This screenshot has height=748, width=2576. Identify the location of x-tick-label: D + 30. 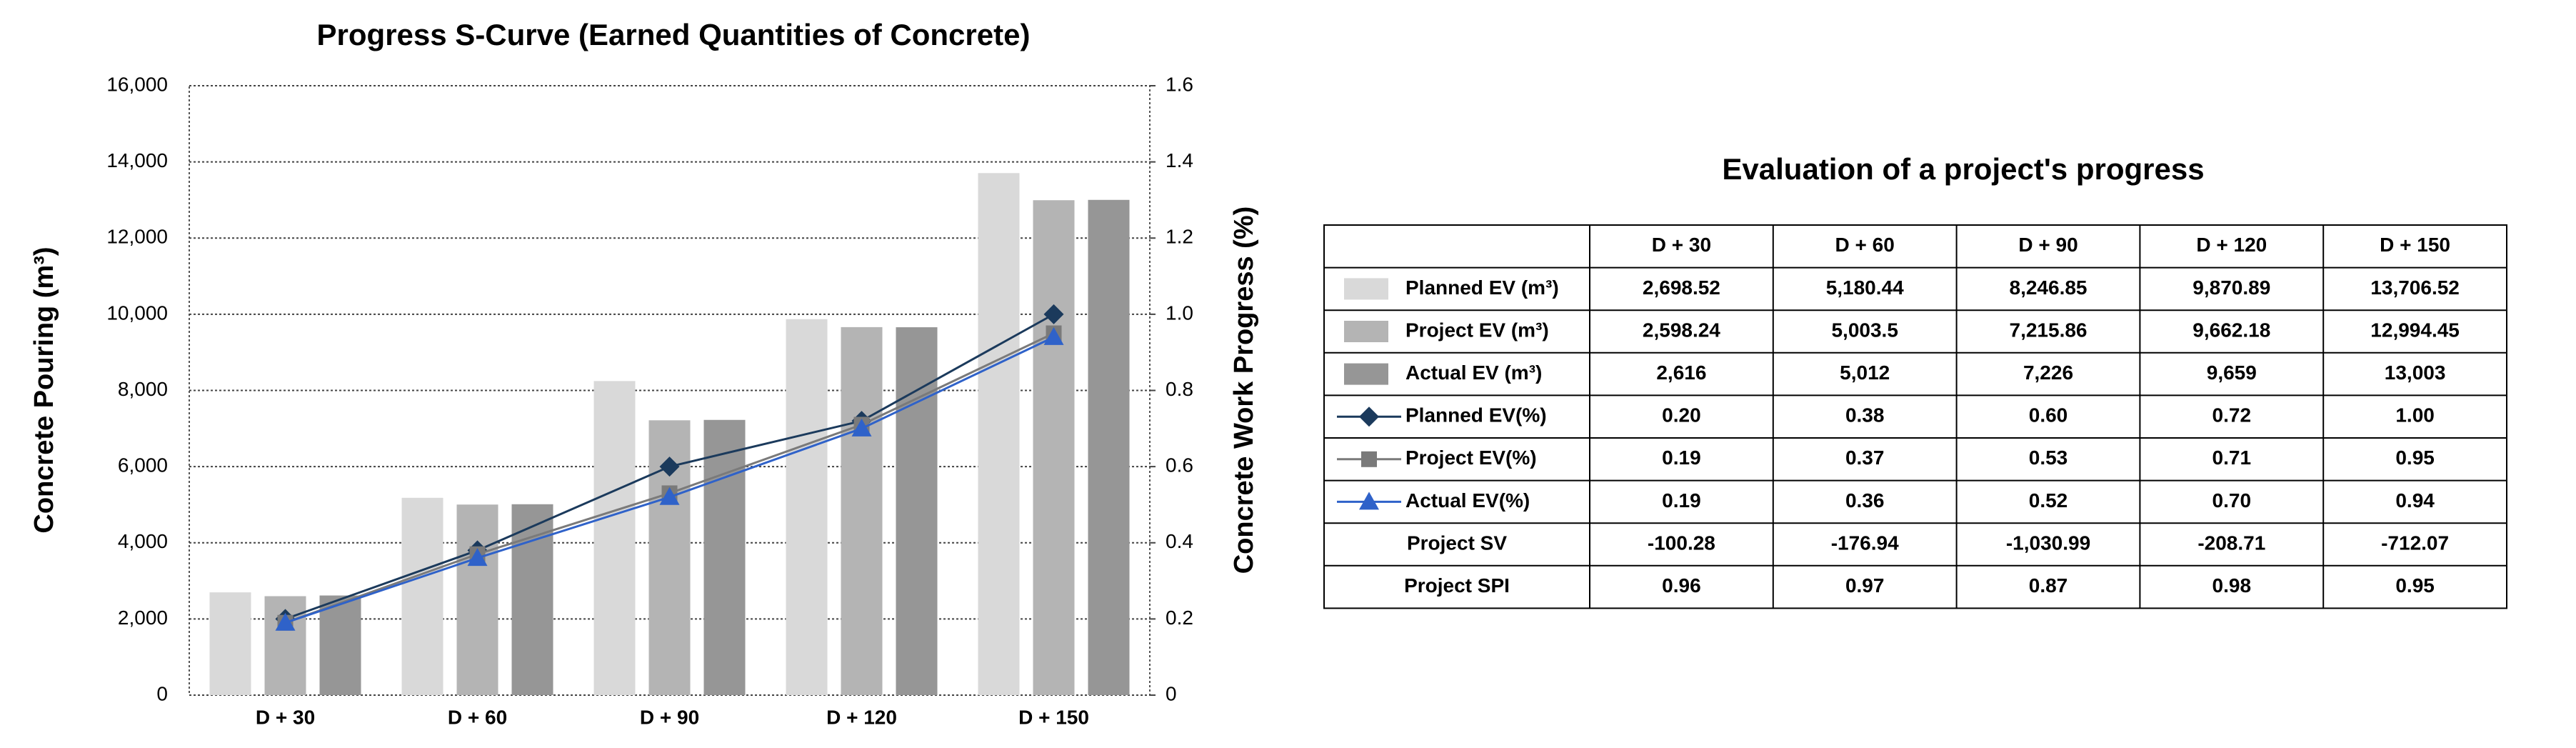
(285, 717).